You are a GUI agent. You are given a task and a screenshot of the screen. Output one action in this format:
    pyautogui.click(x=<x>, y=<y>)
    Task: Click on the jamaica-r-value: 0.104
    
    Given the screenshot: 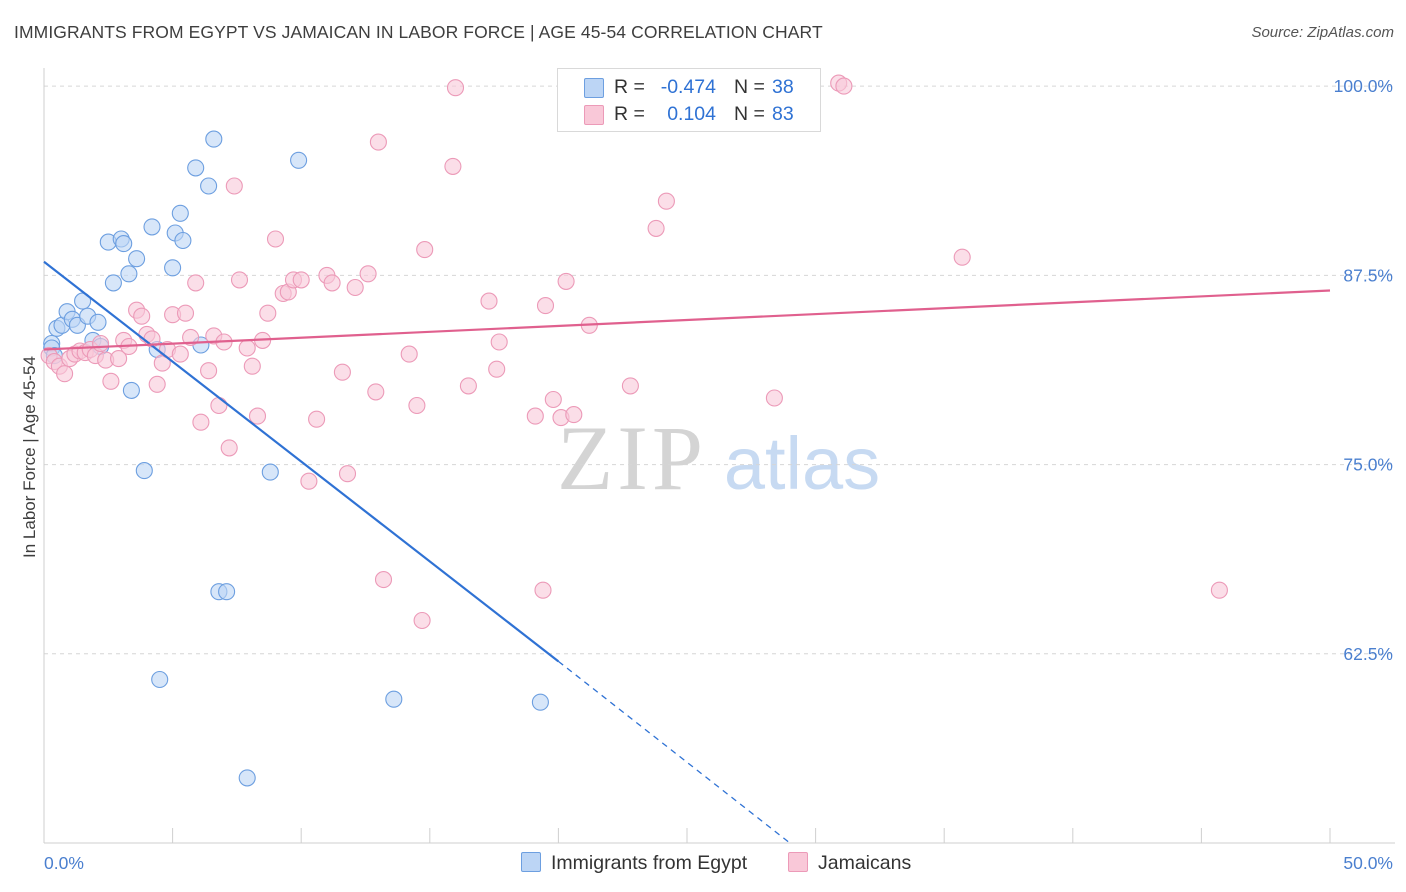 What is the action you would take?
    pyautogui.click(x=691, y=114)
    